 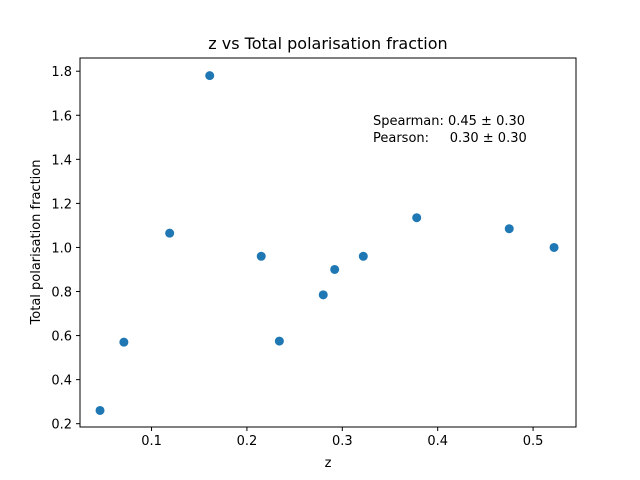 What do you see at coordinates (61, 293) in the screenshot?
I see `y-tick-label: 0.8` at bounding box center [61, 293].